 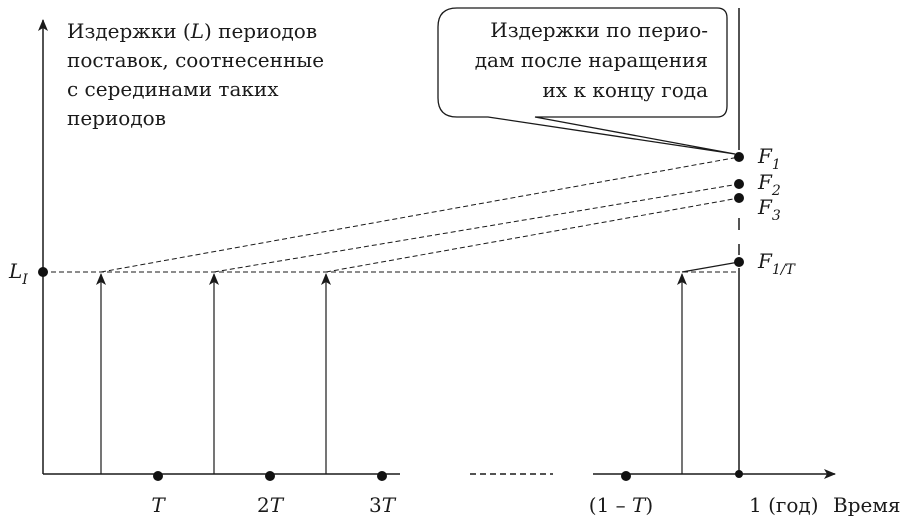 What do you see at coordinates (192, 31) in the screenshot?
I see `y-caption-line-1: Издержки (L) периодов` at bounding box center [192, 31].